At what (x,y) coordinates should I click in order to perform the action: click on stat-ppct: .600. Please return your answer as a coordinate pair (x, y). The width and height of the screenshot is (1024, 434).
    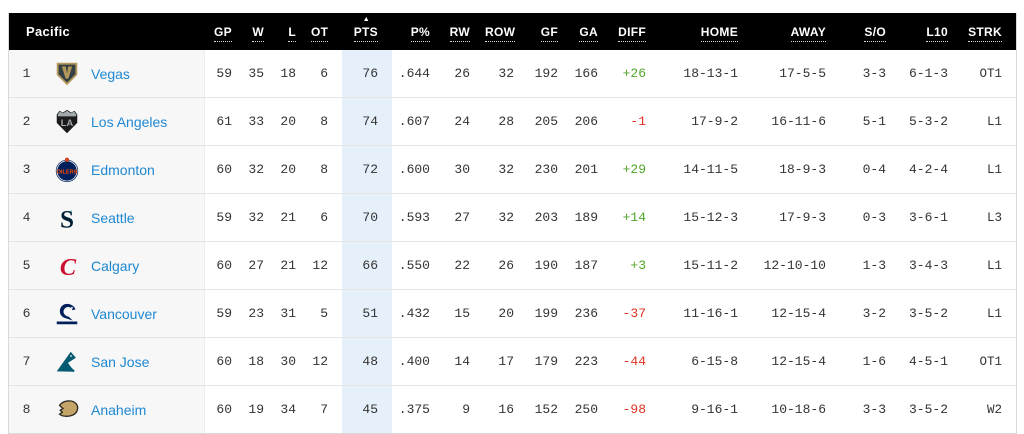
    Looking at the image, I should click on (418, 169).